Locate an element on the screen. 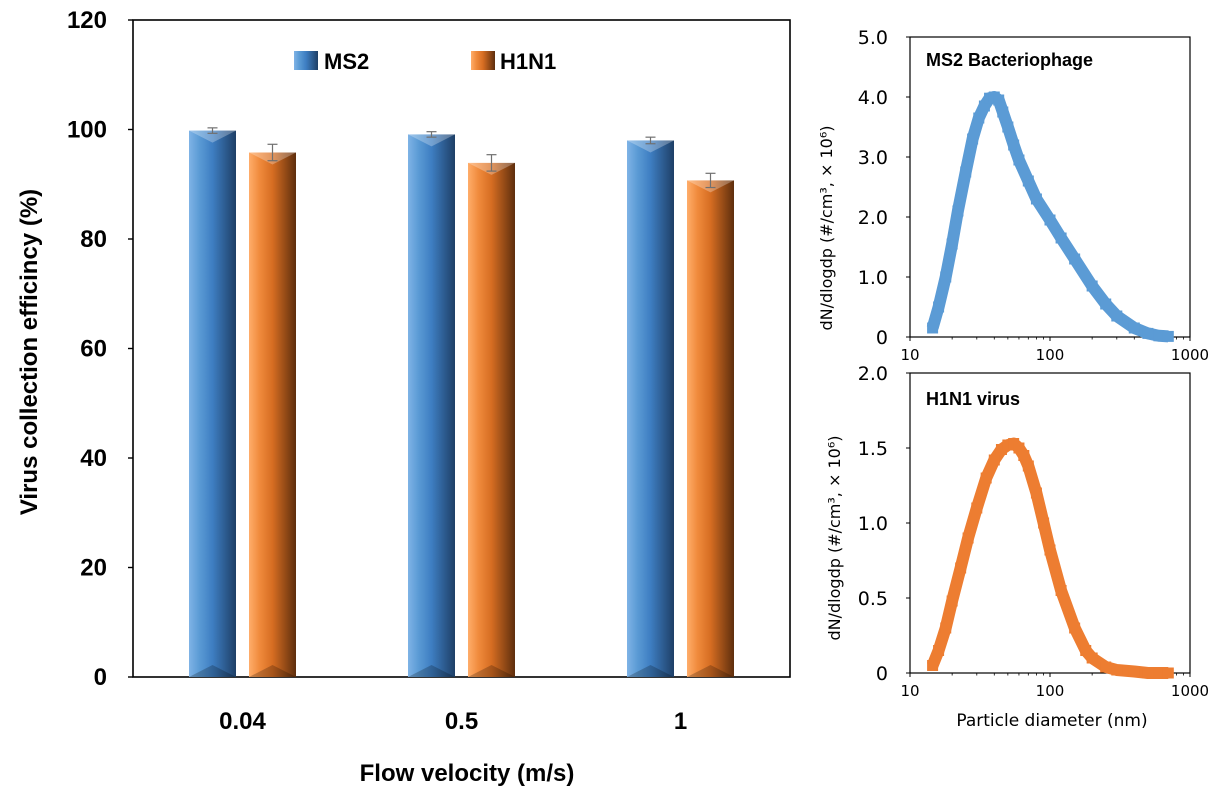 The width and height of the screenshot is (1218, 795). ms2-chart-title: MS2 Bacteriophage is located at coordinates (1009, 60).